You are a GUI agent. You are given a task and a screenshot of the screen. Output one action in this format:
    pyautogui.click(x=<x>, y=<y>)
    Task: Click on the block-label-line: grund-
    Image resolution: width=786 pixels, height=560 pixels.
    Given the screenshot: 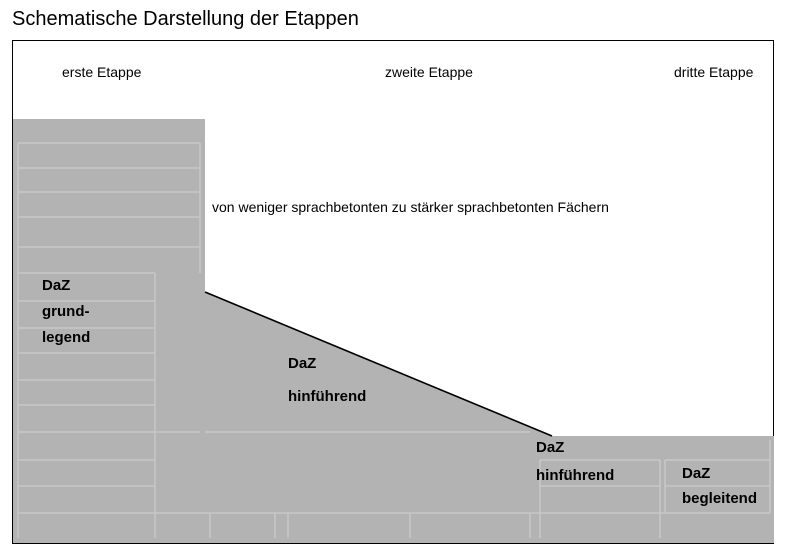 What is the action you would take?
    pyautogui.click(x=66, y=311)
    